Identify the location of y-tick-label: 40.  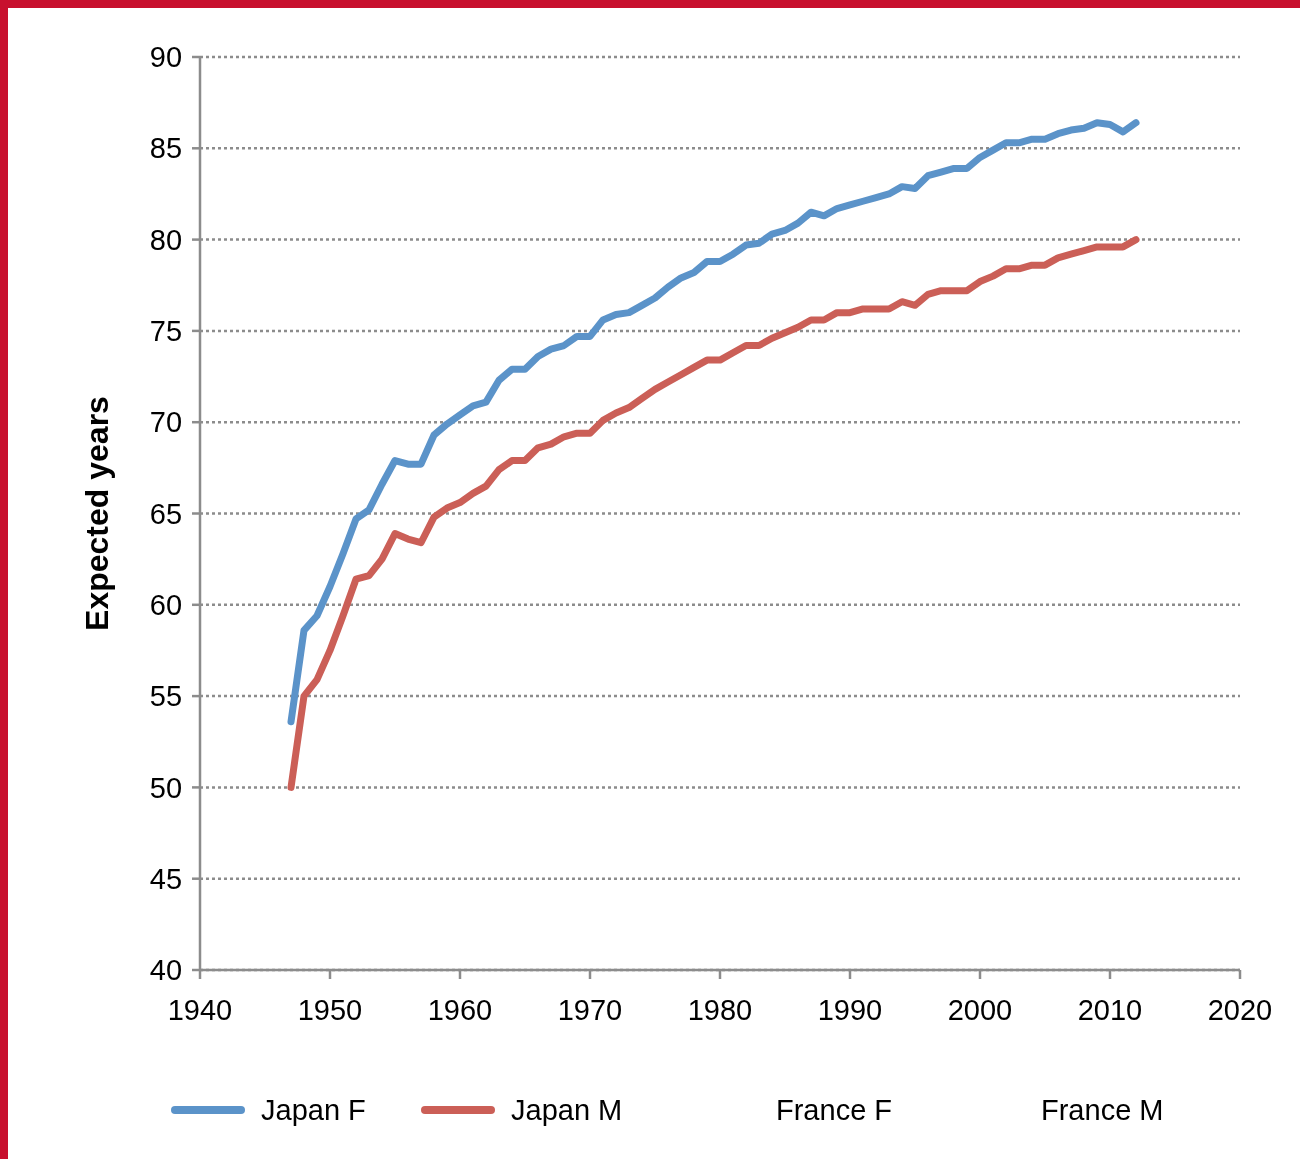
(166, 970).